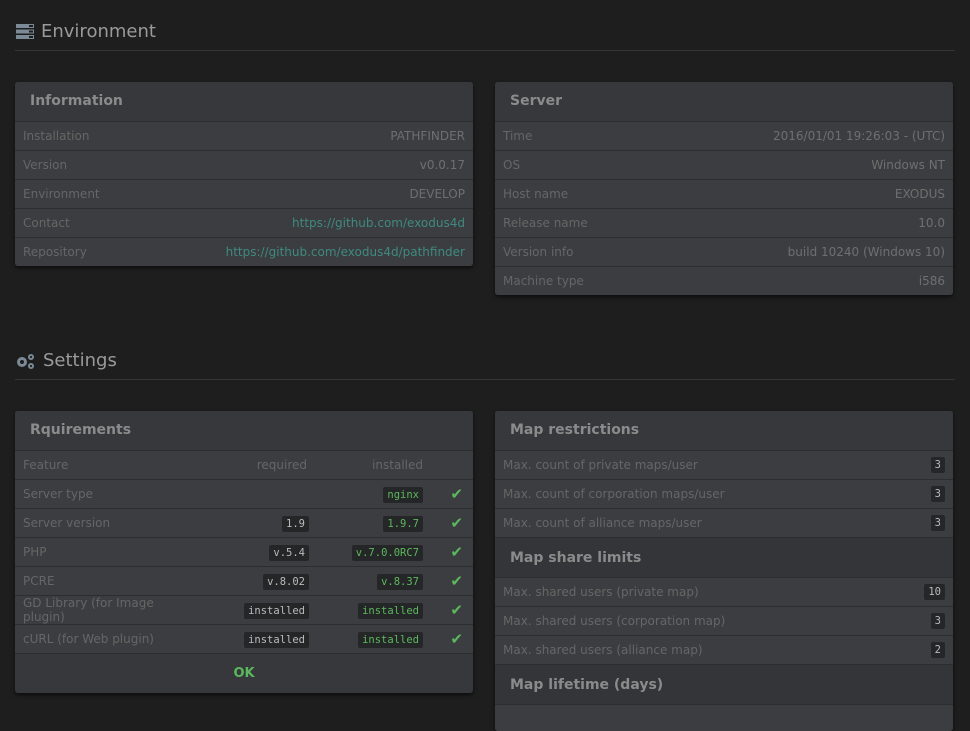 The width and height of the screenshot is (970, 731). What do you see at coordinates (859, 136) in the screenshot?
I see `row-value: 2016/01/01 19:26:03 - (UTC)` at bounding box center [859, 136].